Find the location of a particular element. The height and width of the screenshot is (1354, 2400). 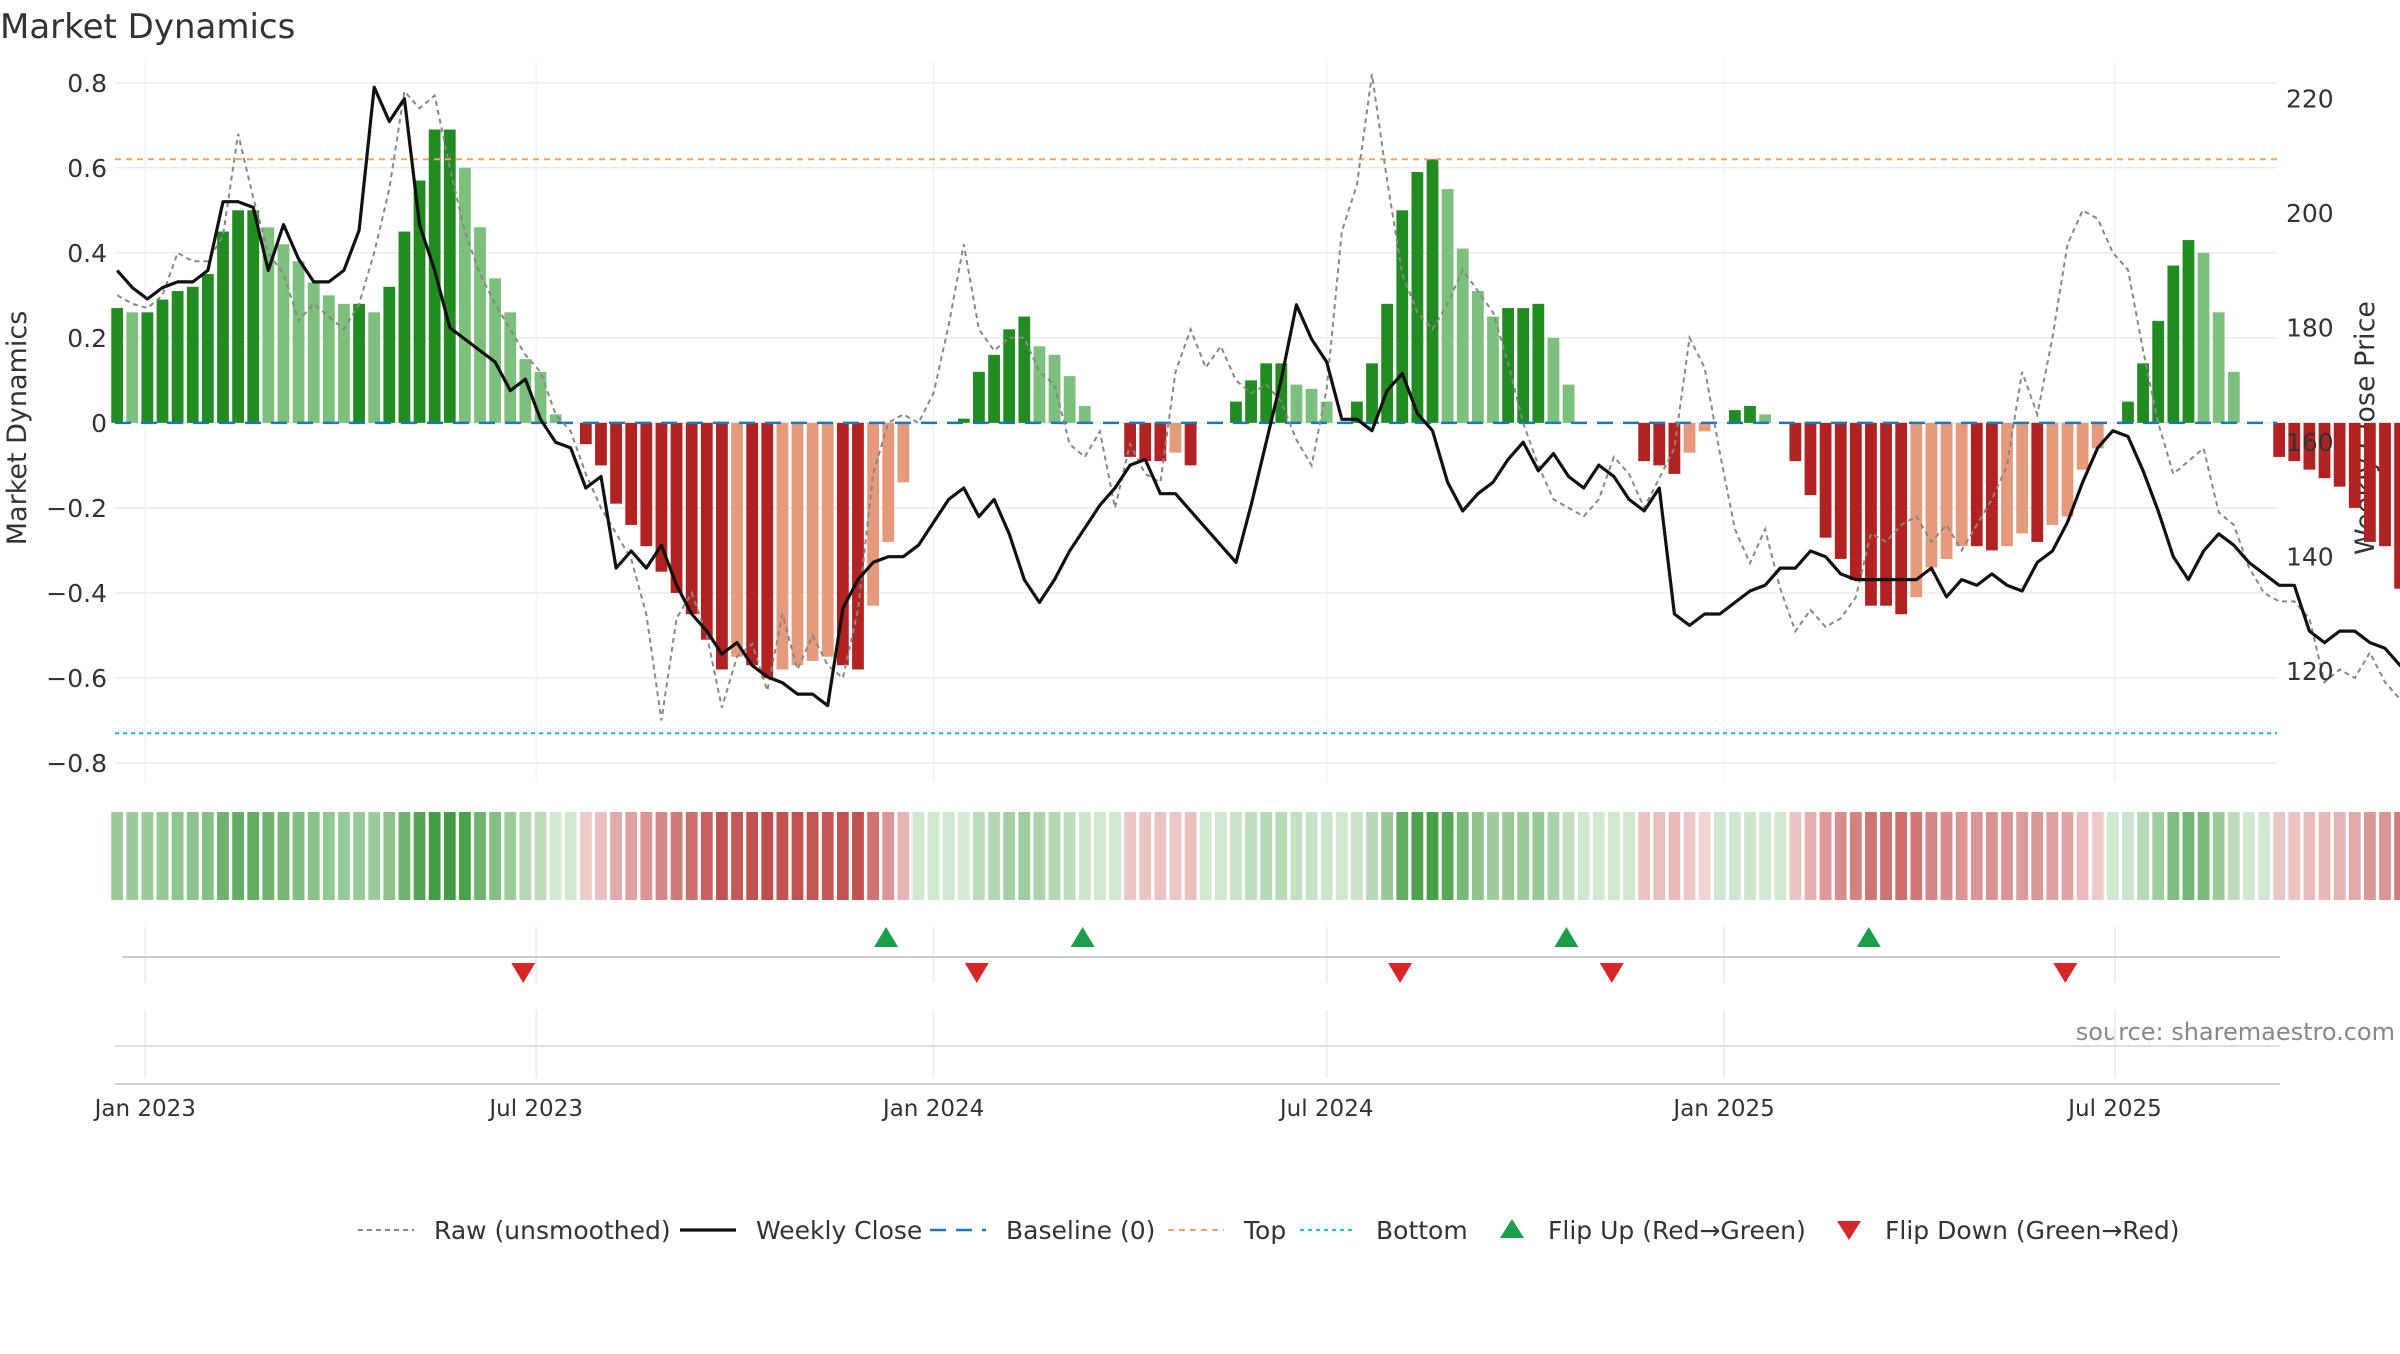

heat-strip is located at coordinates (1255, 856).